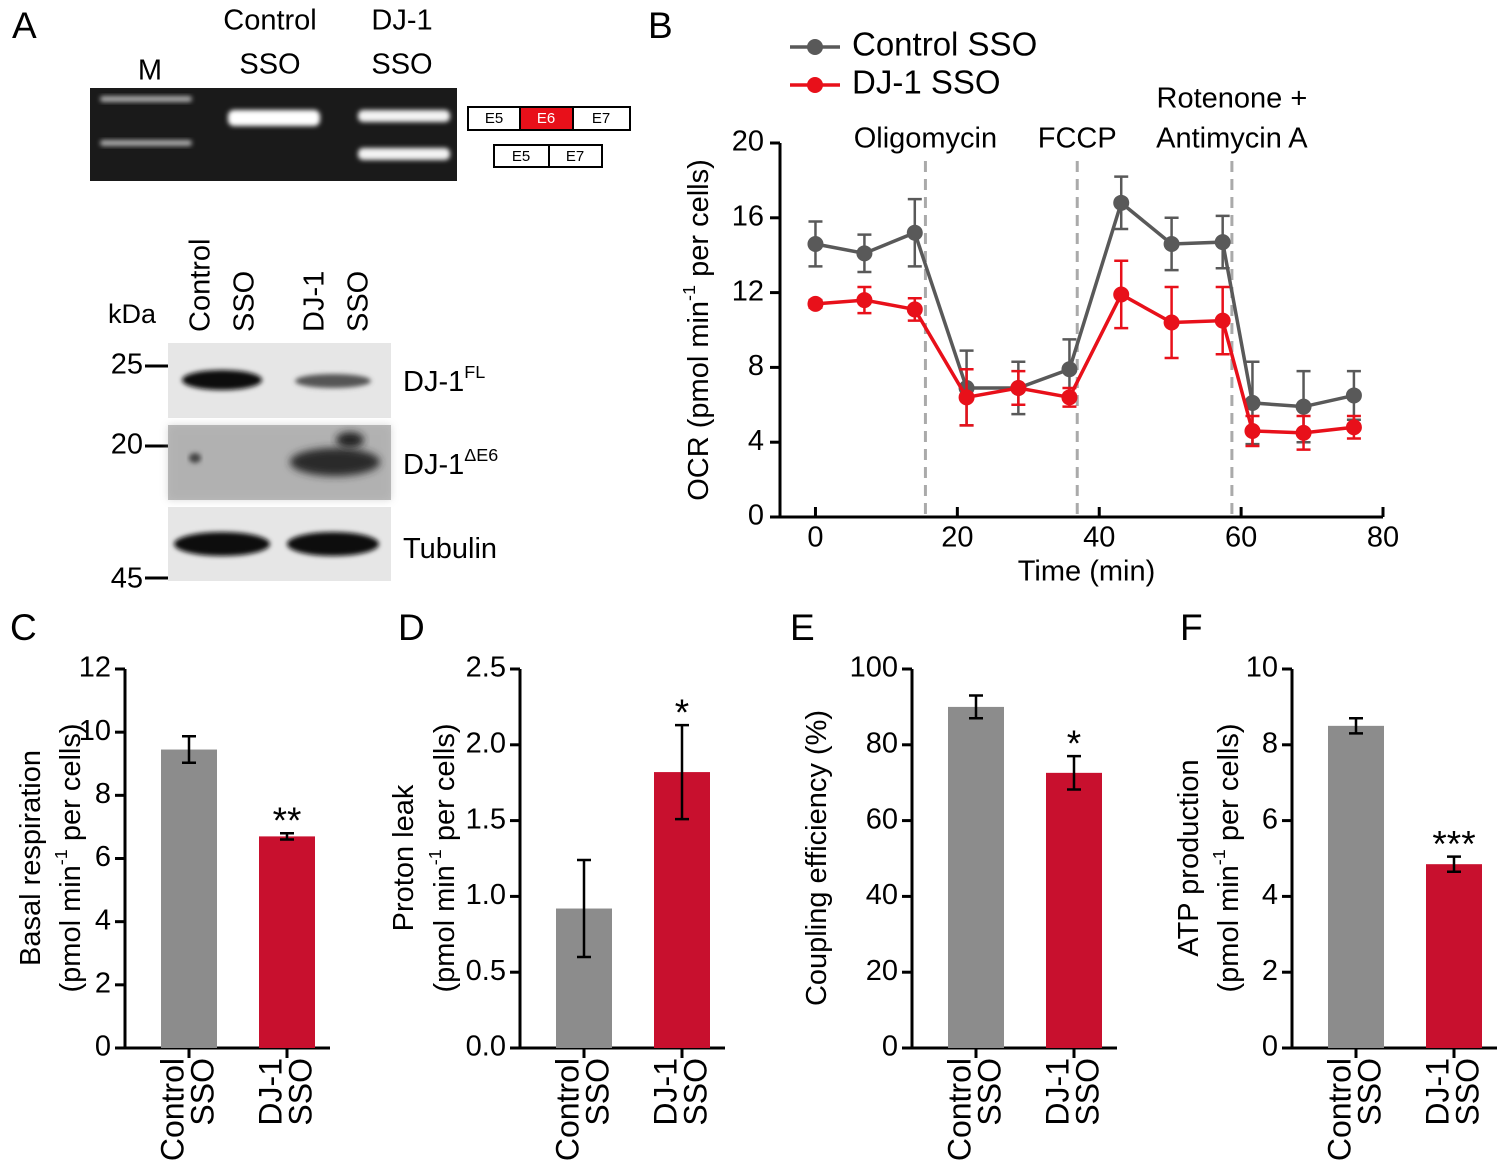 The width and height of the screenshot is (1506, 1174). What do you see at coordinates (486, 1047) in the screenshot?
I see `y-tick-label: 0.0` at bounding box center [486, 1047].